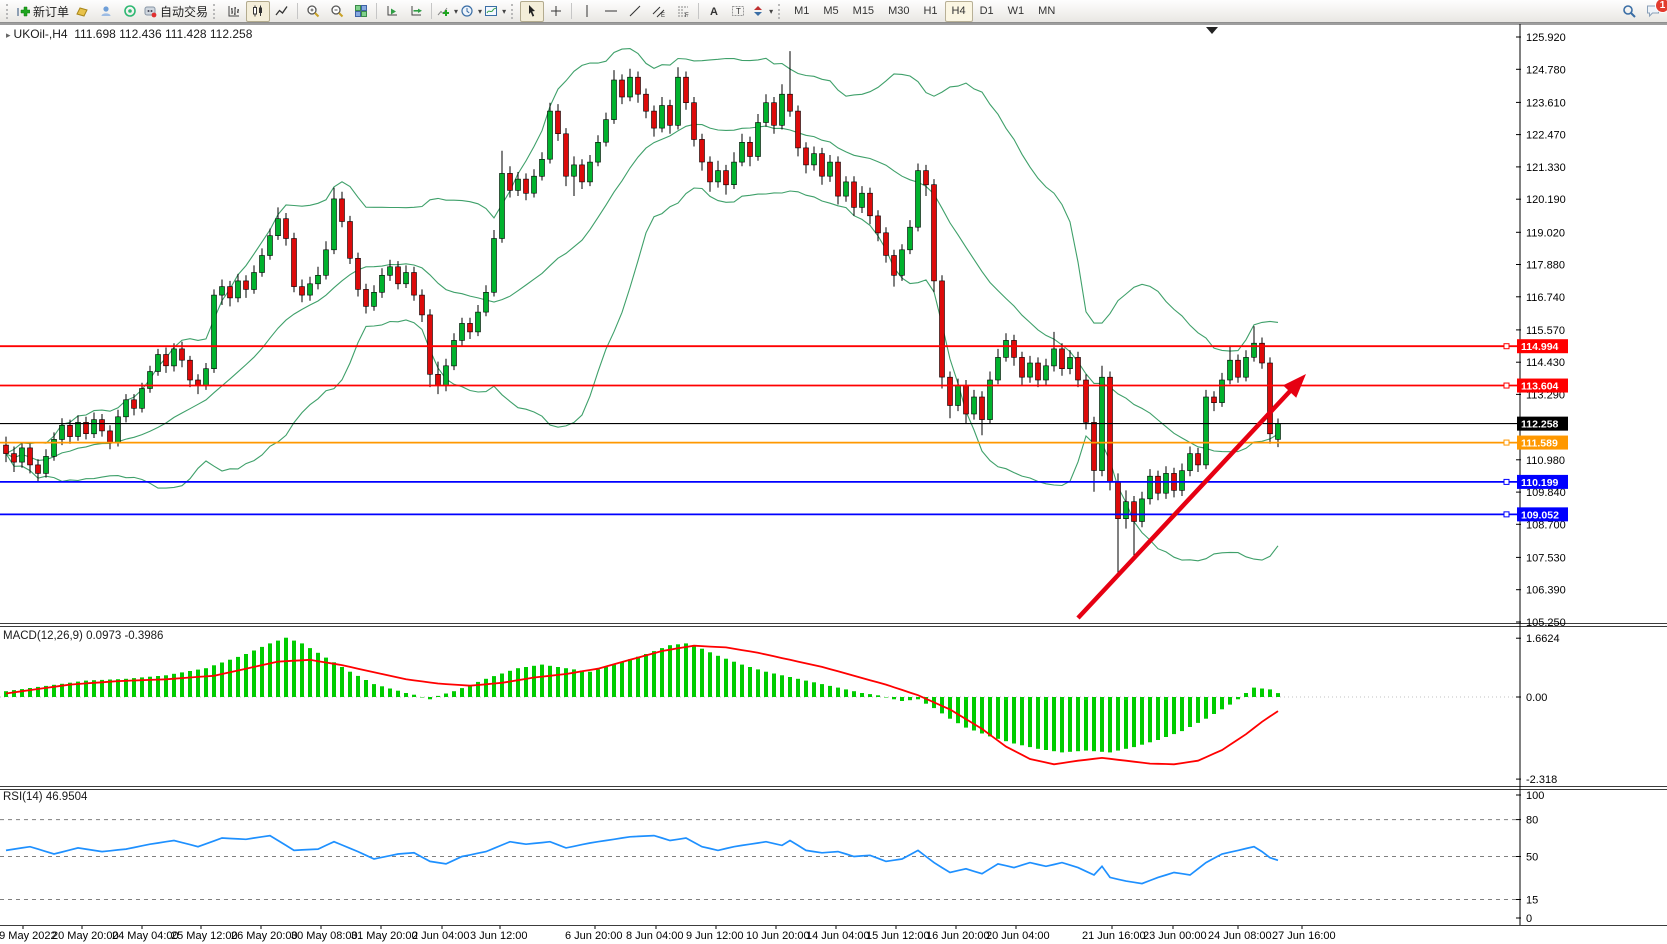 Image resolution: width=1667 pixels, height=944 pixels. Describe the element at coordinates (513, 11) in the screenshot. I see `toolbar-grip` at that location.